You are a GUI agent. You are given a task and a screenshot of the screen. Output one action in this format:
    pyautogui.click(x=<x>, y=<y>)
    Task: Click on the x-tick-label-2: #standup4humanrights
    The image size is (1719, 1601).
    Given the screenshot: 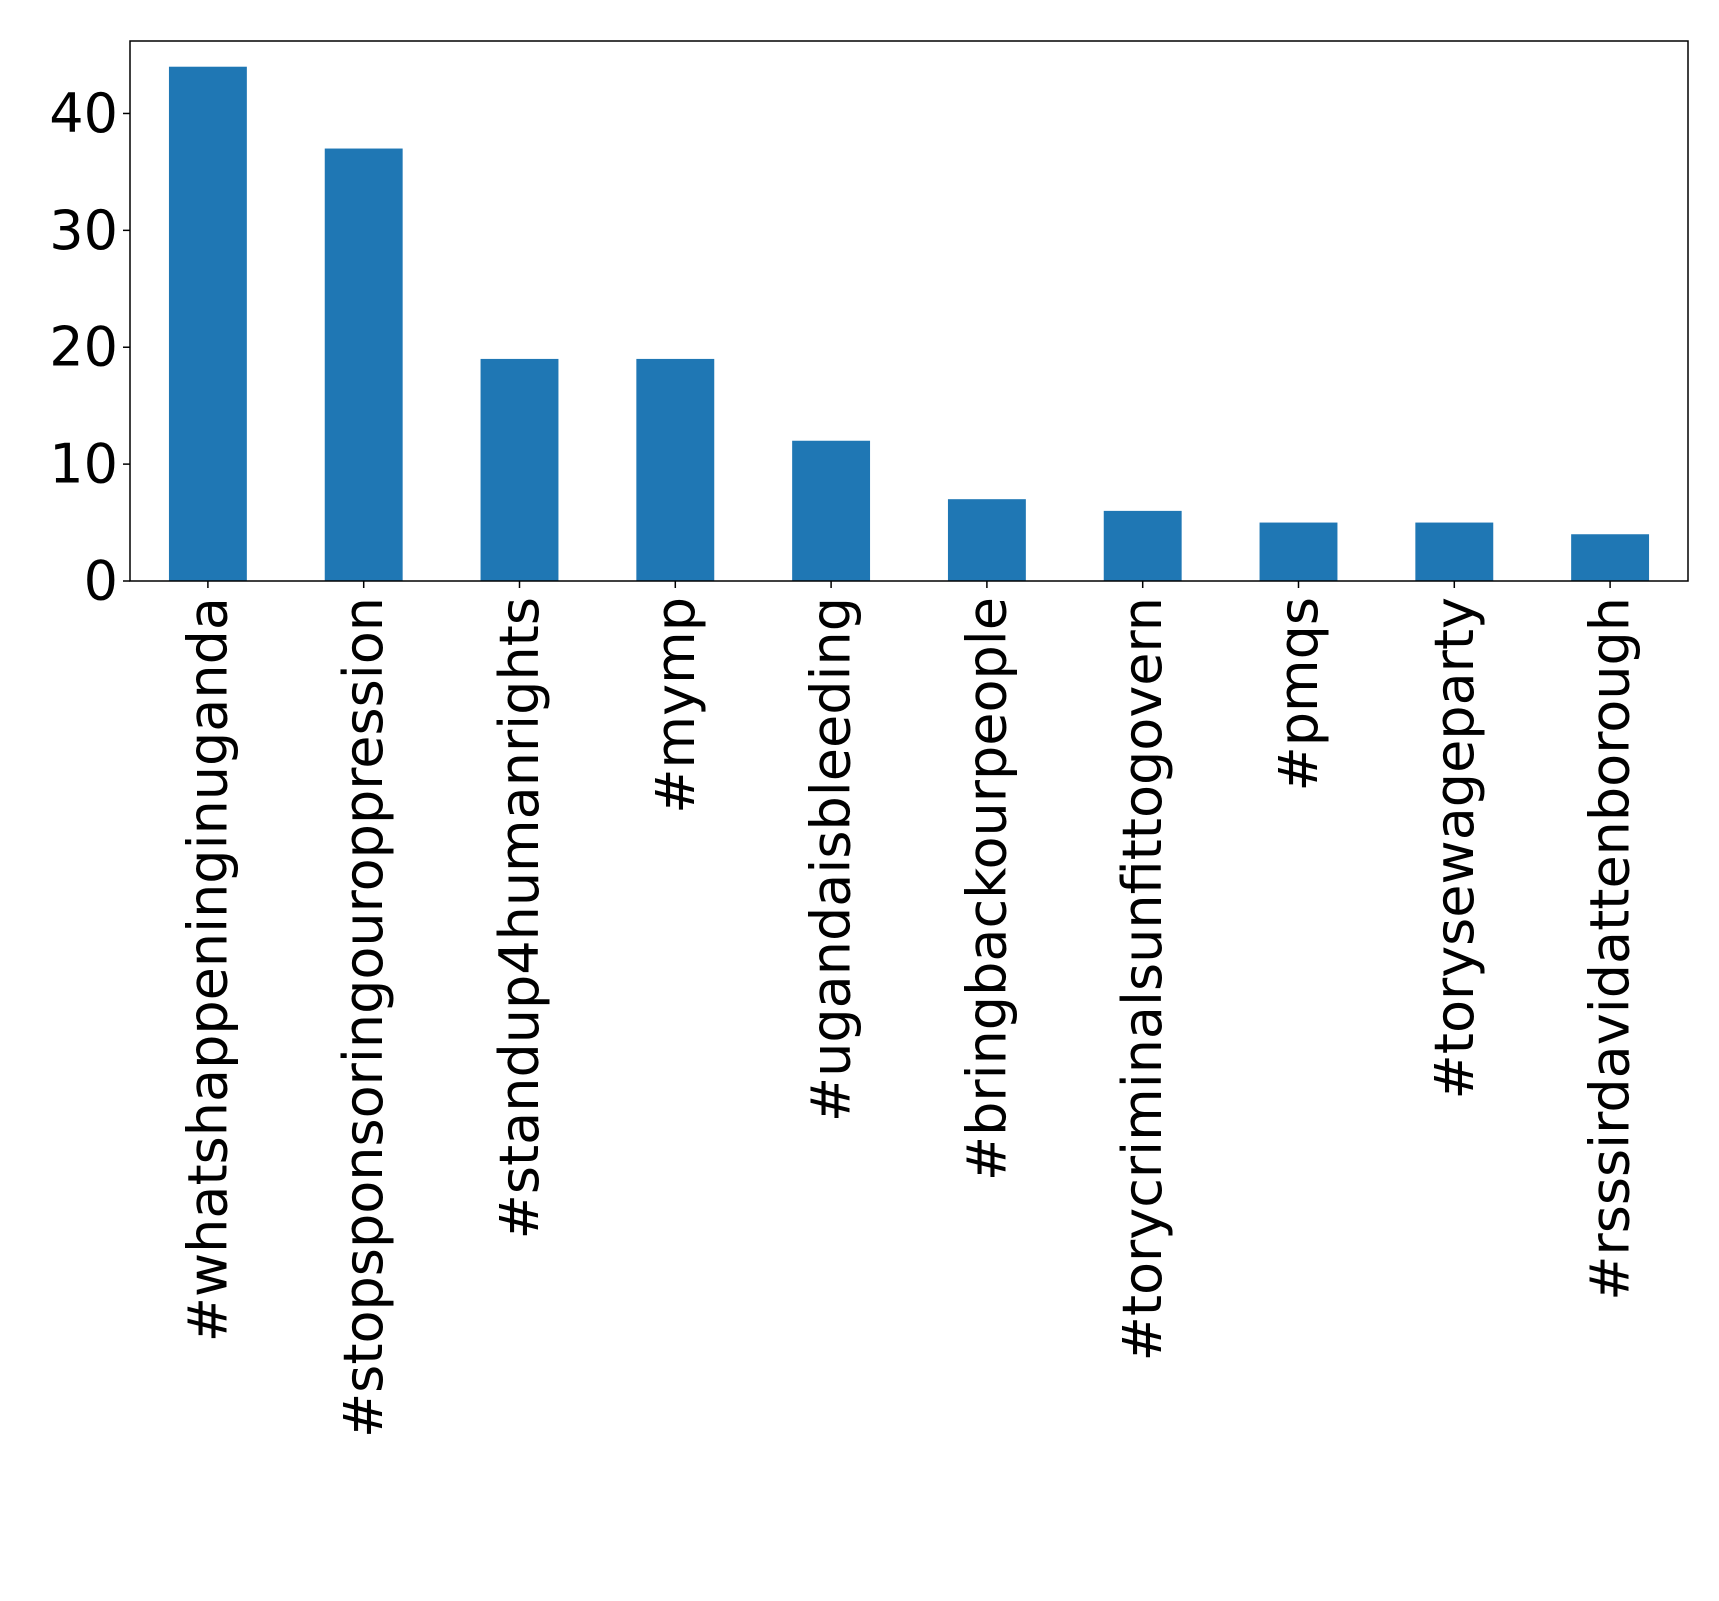 What is the action you would take?
    pyautogui.click(x=519, y=918)
    